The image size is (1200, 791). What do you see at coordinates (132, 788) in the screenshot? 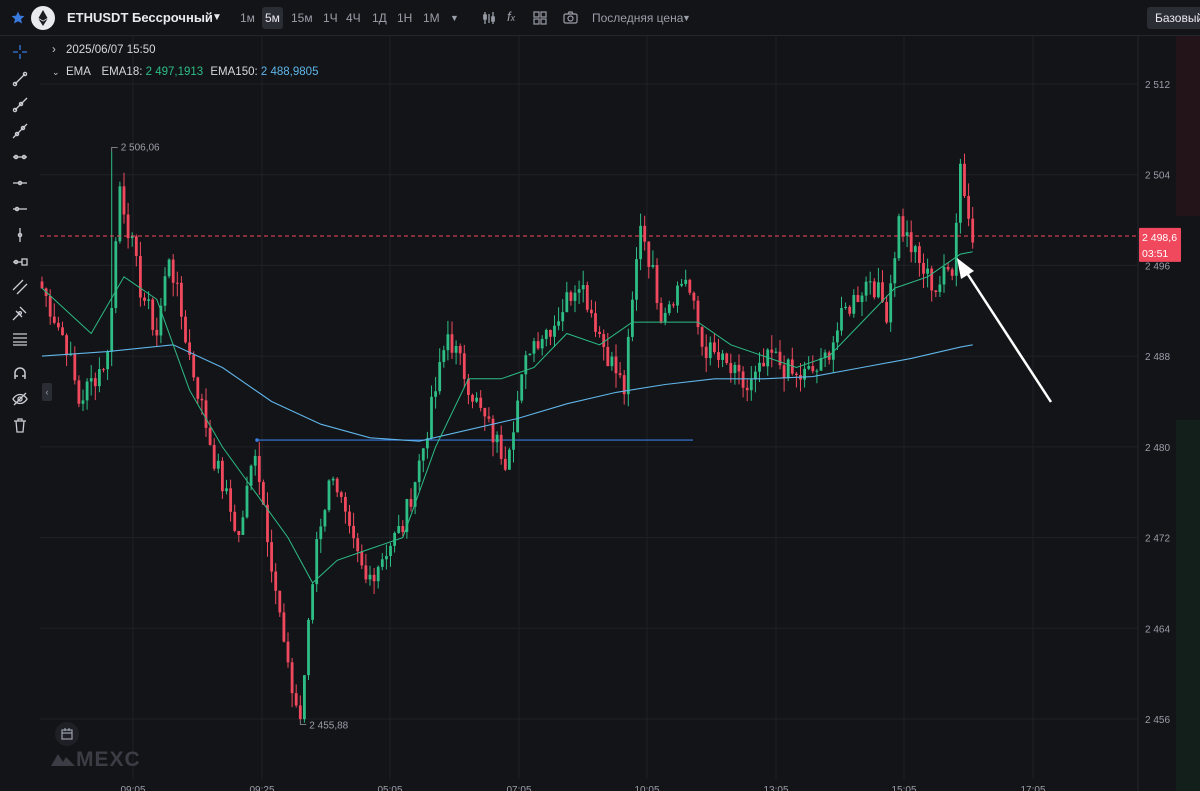
I see `x-tick-label: 09:05` at bounding box center [132, 788].